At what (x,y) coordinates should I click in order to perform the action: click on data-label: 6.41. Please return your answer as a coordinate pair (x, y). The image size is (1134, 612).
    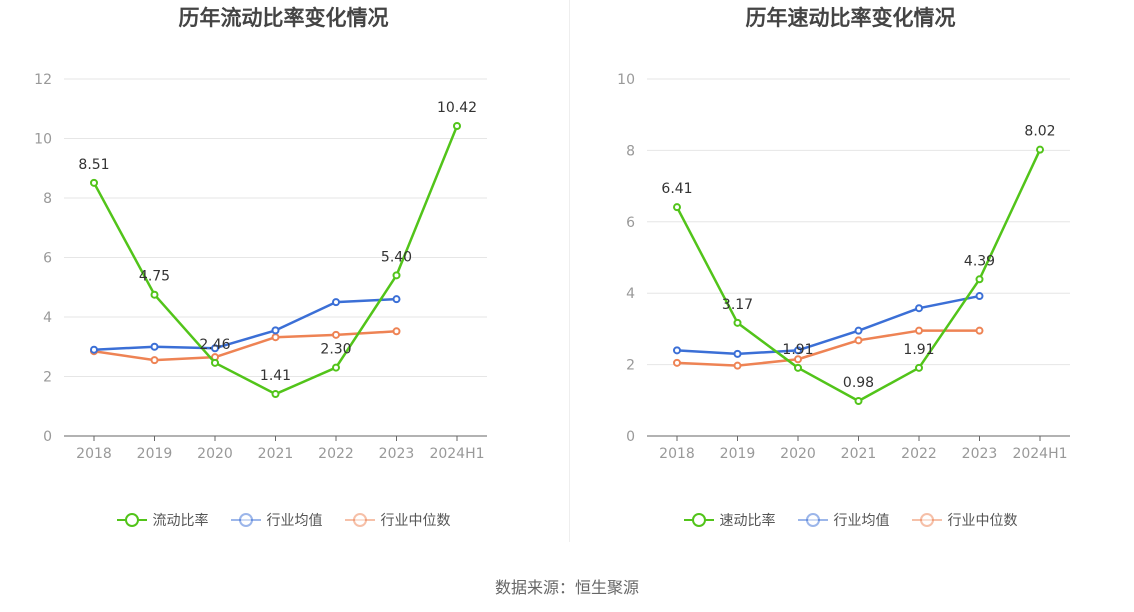
    Looking at the image, I should click on (676, 189).